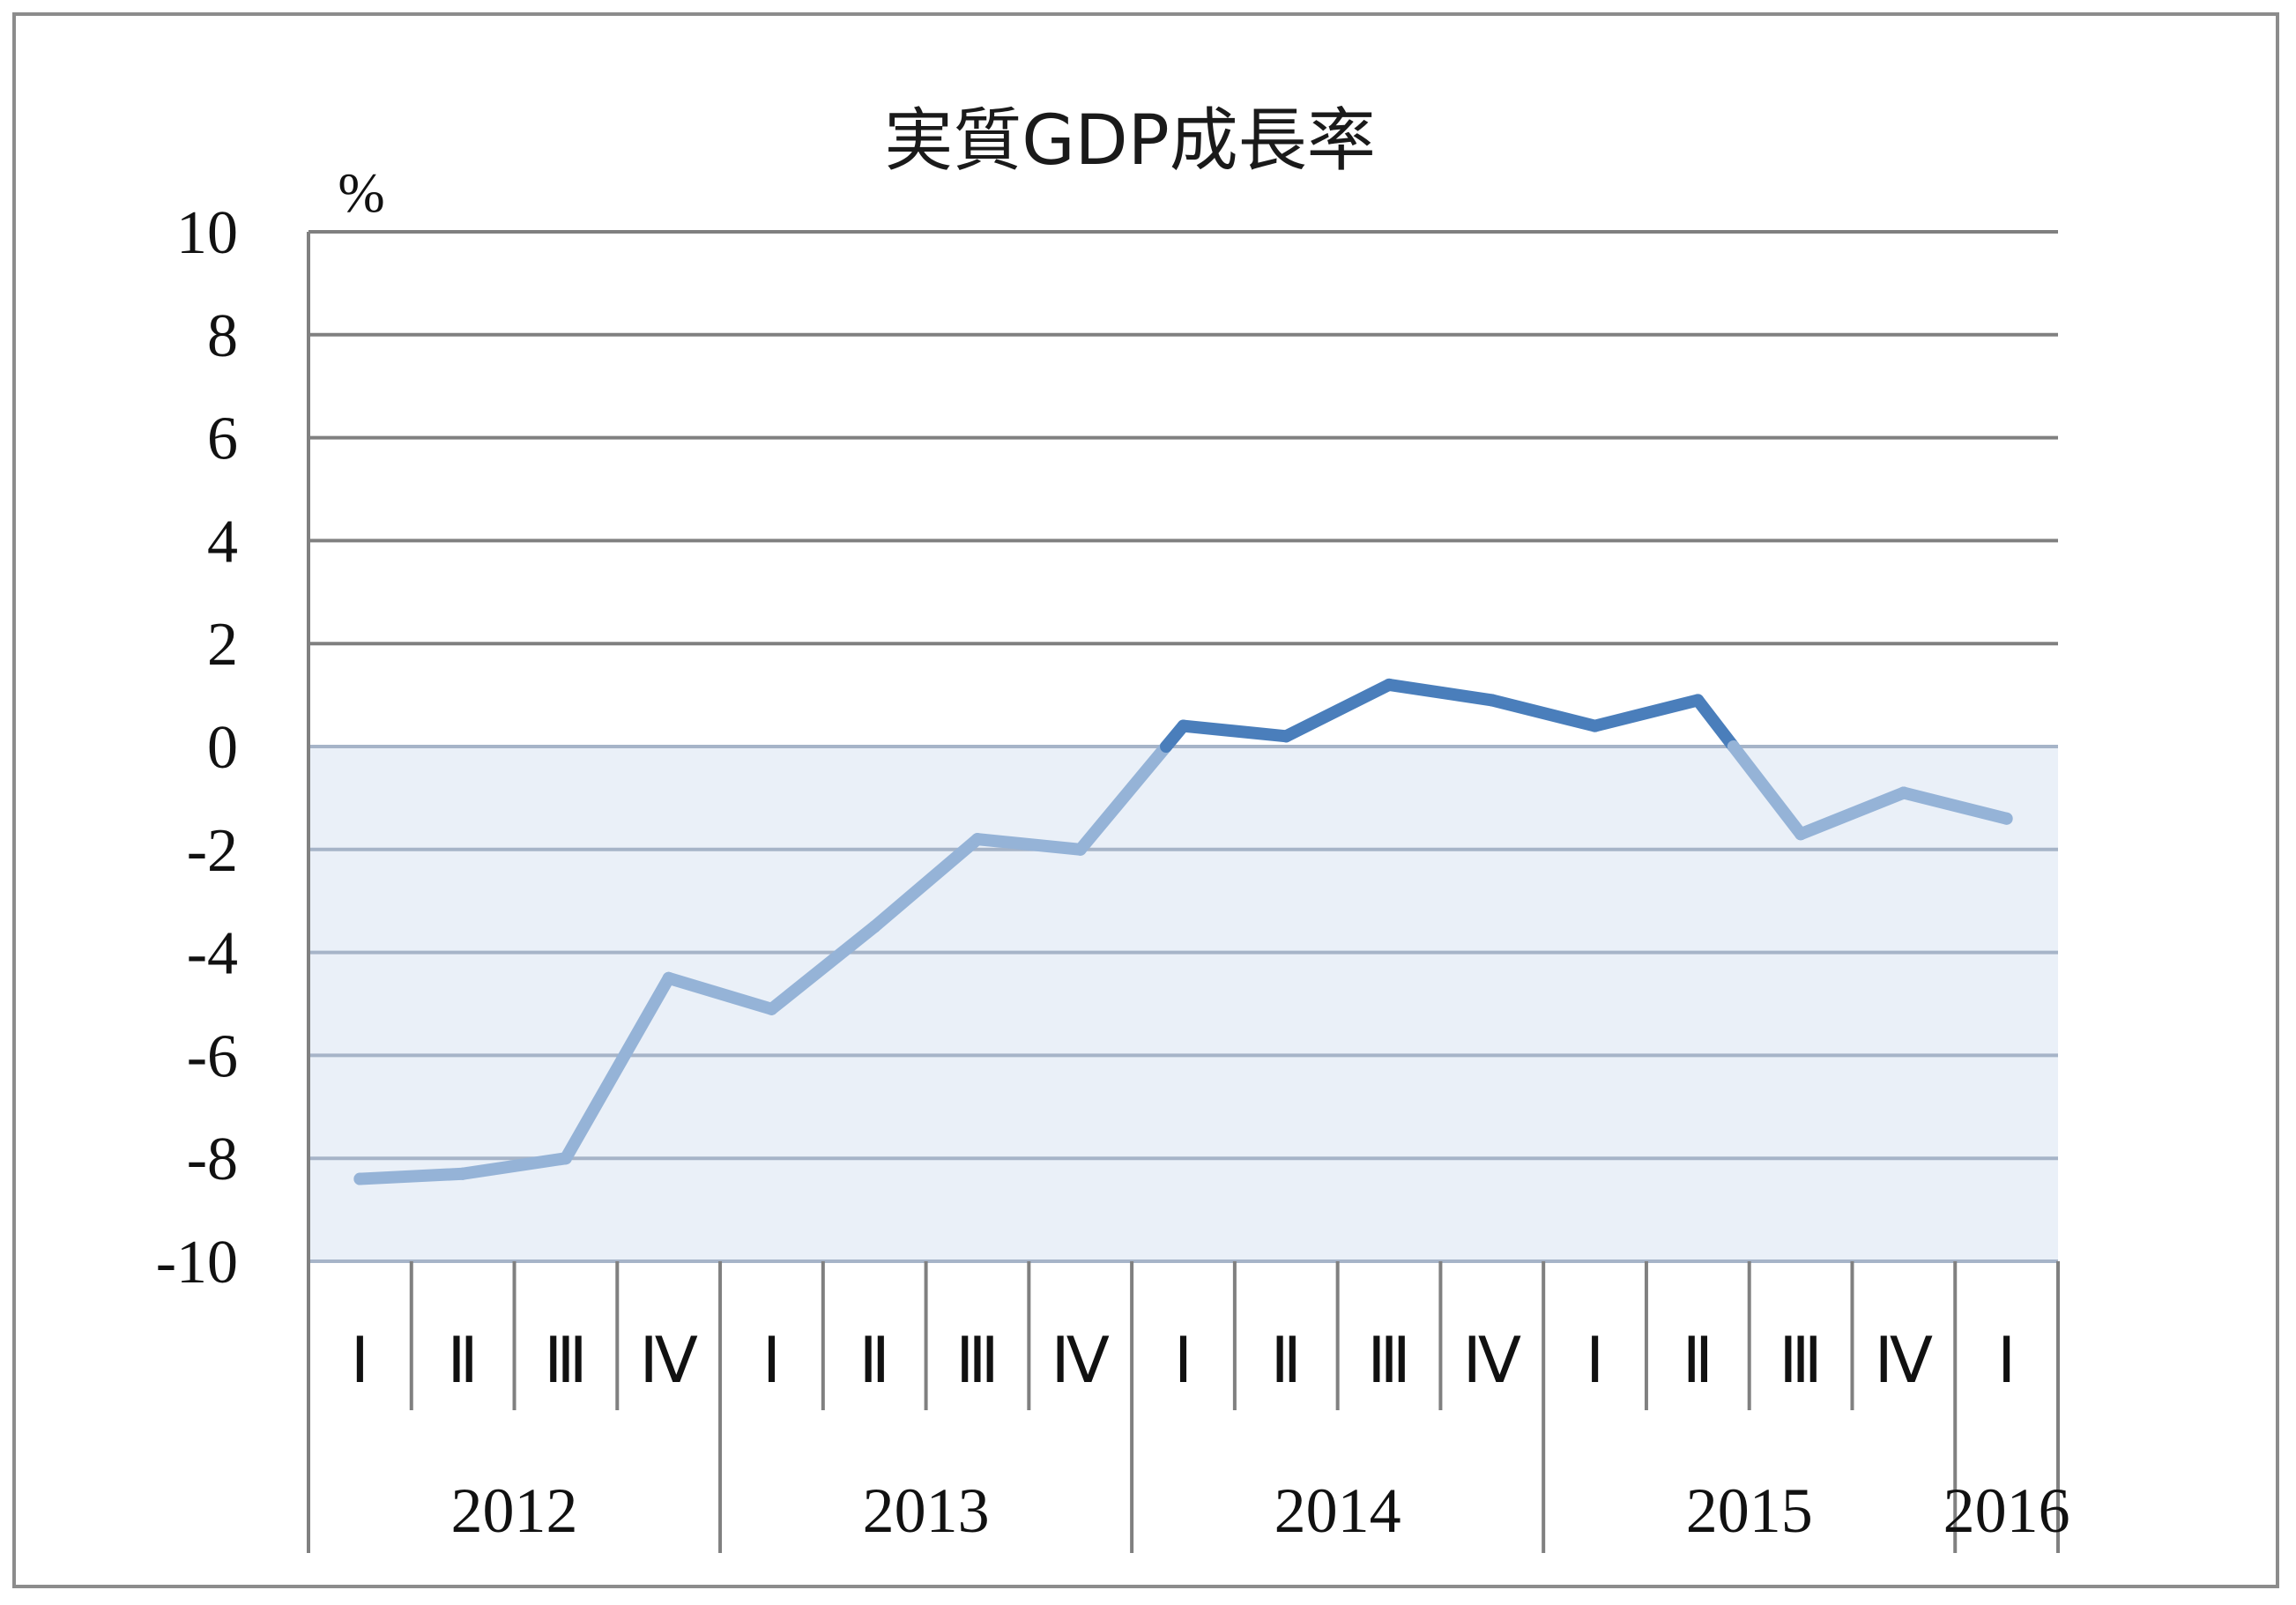 This screenshot has height=1605, width=2296. Describe the element at coordinates (1337, 1511) in the screenshot. I see `x-year-label: 2014` at that location.